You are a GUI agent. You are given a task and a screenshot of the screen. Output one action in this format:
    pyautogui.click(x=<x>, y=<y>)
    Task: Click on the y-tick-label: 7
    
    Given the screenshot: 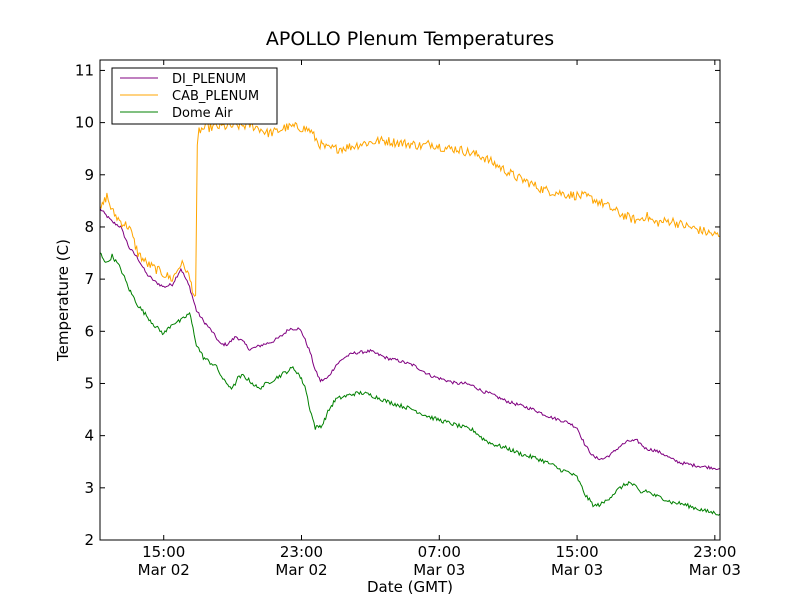 What is the action you would take?
    pyautogui.click(x=89, y=279)
    